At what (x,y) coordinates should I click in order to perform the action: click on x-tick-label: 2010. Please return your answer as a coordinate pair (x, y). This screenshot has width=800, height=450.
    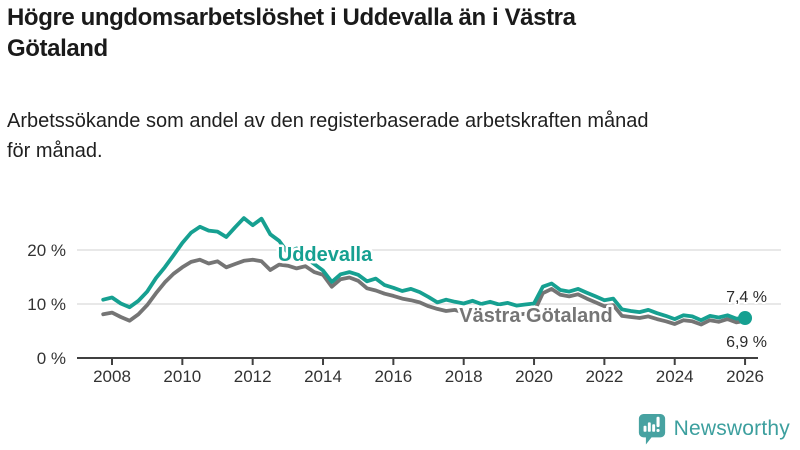
    Looking at the image, I should click on (182, 376).